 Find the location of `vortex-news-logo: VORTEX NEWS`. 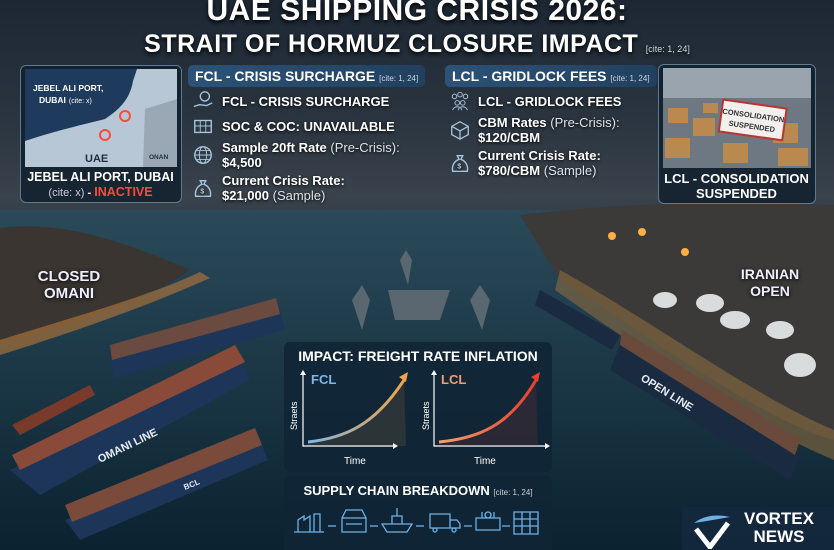

vortex-news-logo: VORTEX NEWS is located at coordinates (758, 528).